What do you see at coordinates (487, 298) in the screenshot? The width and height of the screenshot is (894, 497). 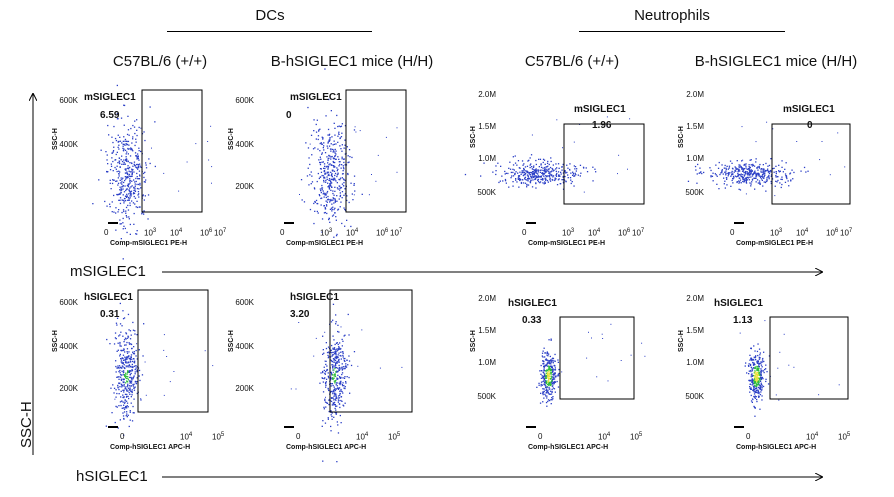 I see `y-tick-label: 2.0M` at bounding box center [487, 298].